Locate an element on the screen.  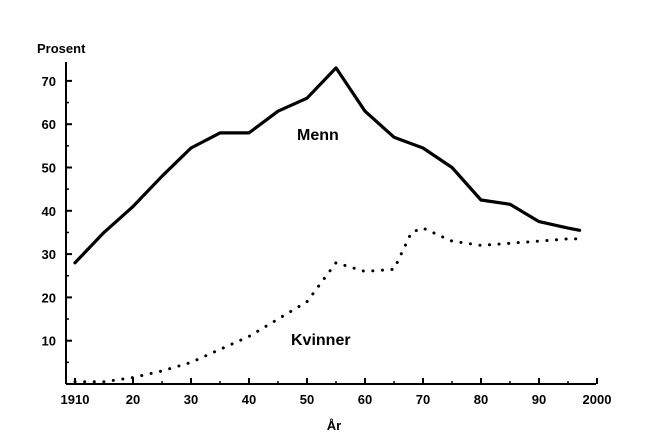
y-tick-label: 50 is located at coordinates (49, 168).